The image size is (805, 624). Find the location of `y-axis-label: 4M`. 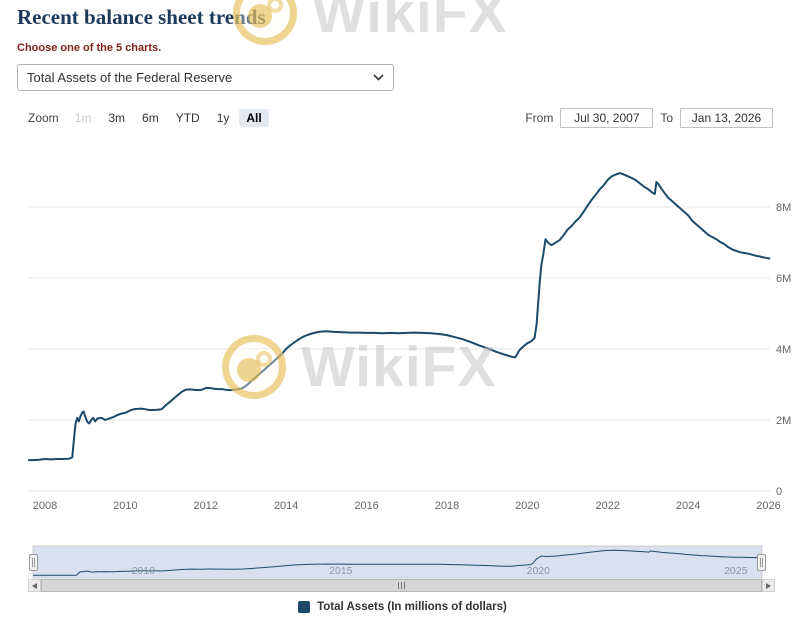

y-axis-label: 4M is located at coordinates (783, 350).